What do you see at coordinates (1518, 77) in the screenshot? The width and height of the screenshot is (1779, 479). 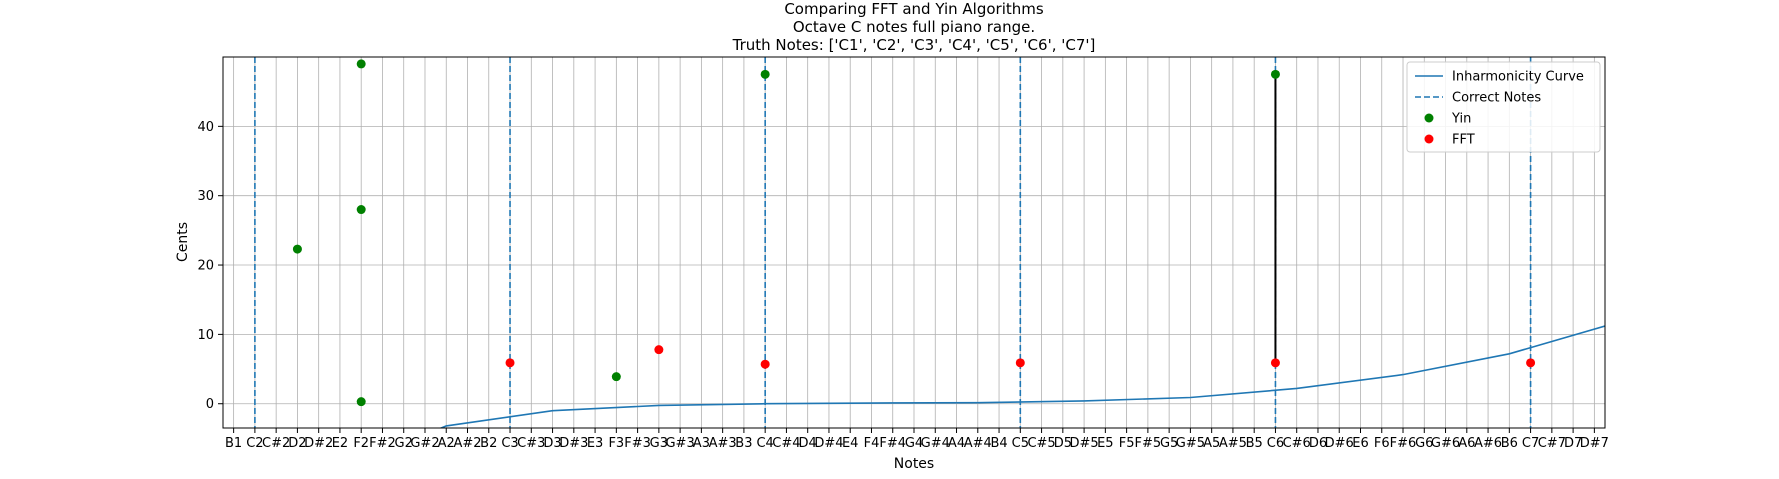 I see `legend-label-inharmonicity-curve: Inharmonicity Curve` at bounding box center [1518, 77].